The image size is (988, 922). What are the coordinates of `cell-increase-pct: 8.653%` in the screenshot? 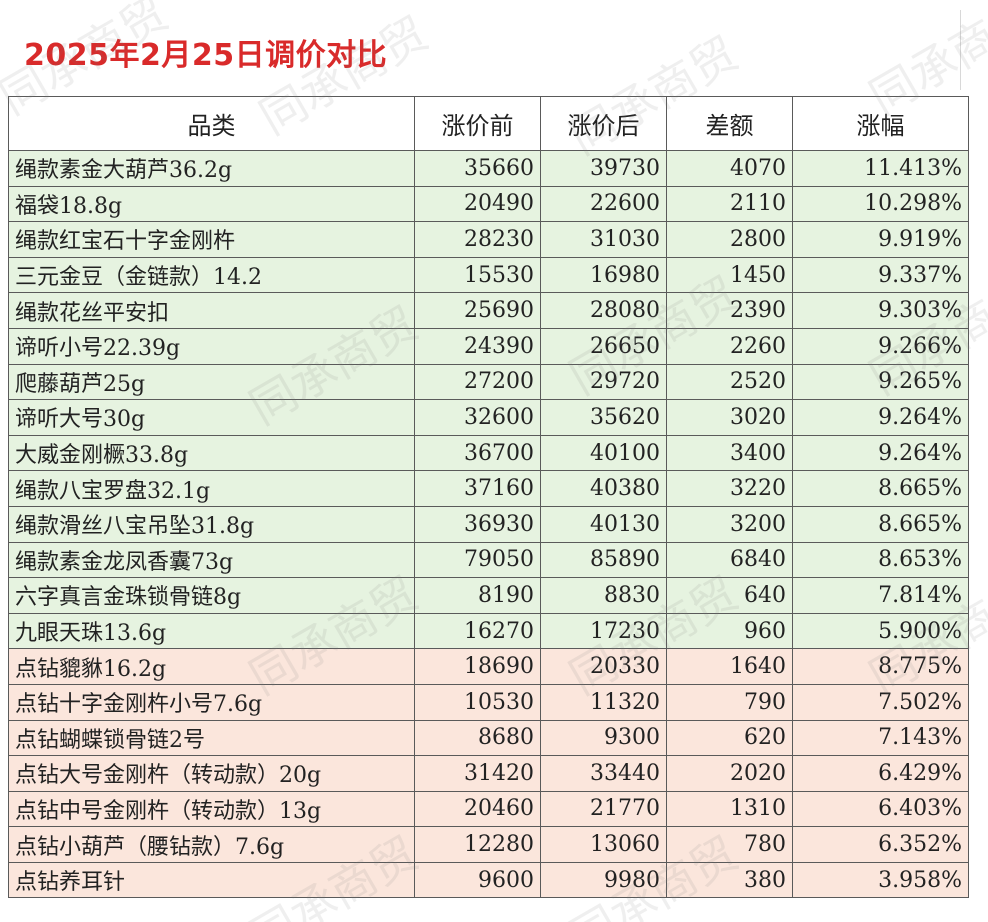 It's located at (880, 560).